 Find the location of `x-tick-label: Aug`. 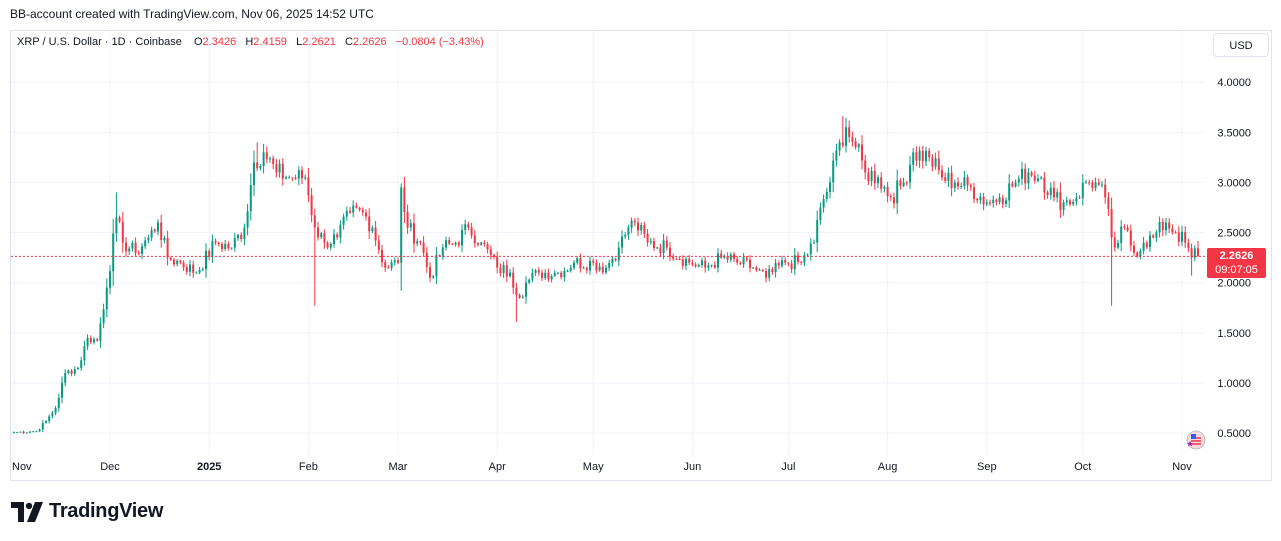

x-tick-label: Aug is located at coordinates (888, 467).